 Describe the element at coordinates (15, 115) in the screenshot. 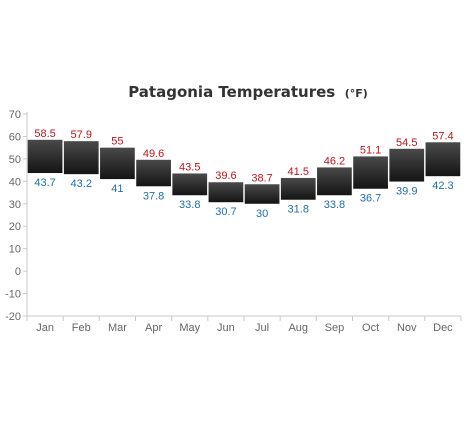

I see `y-tick-label: 70` at that location.